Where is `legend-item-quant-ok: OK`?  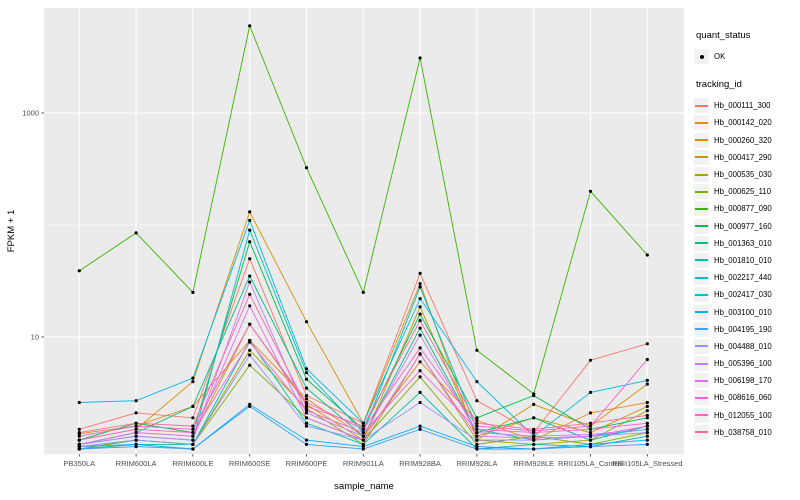
legend-item-quant-ok: OK is located at coordinates (746, 56).